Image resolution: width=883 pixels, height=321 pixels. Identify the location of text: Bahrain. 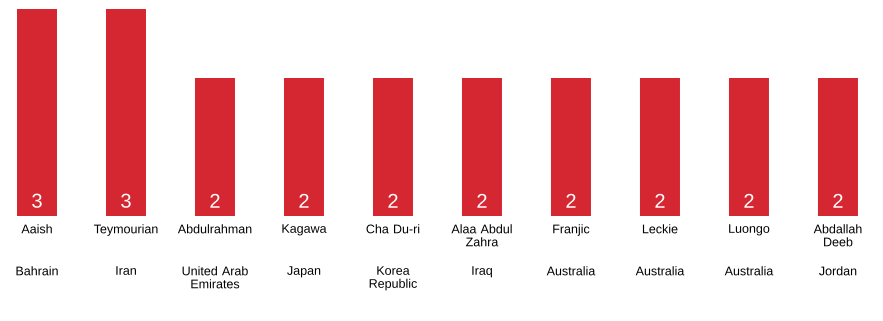
(37, 271).